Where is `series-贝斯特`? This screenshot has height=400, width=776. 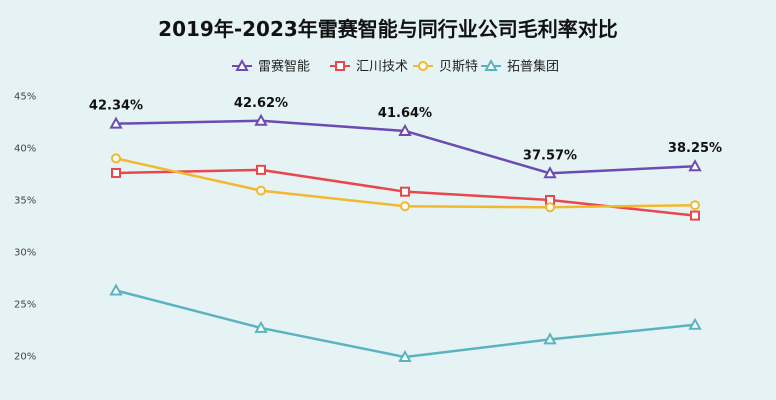
series-贝斯特 is located at coordinates (405, 183).